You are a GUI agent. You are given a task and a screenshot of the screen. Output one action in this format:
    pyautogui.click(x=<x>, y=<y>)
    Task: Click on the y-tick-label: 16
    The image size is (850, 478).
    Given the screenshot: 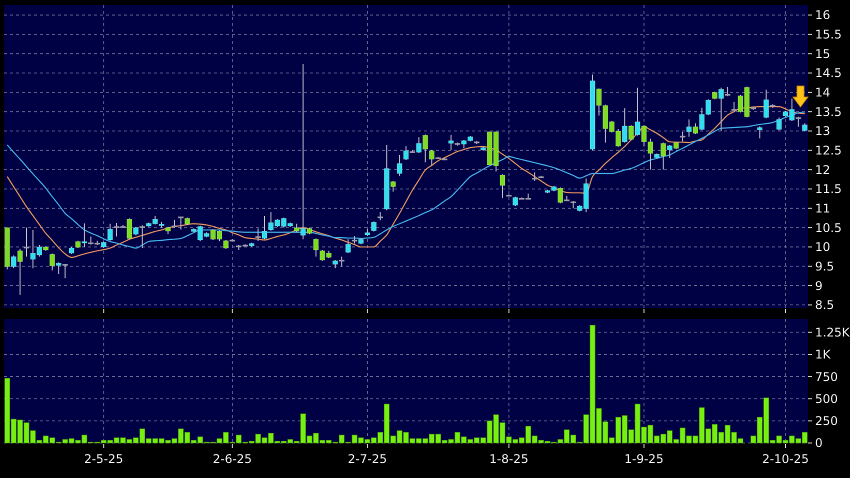 What is the action you would take?
    pyautogui.click(x=822, y=15)
    